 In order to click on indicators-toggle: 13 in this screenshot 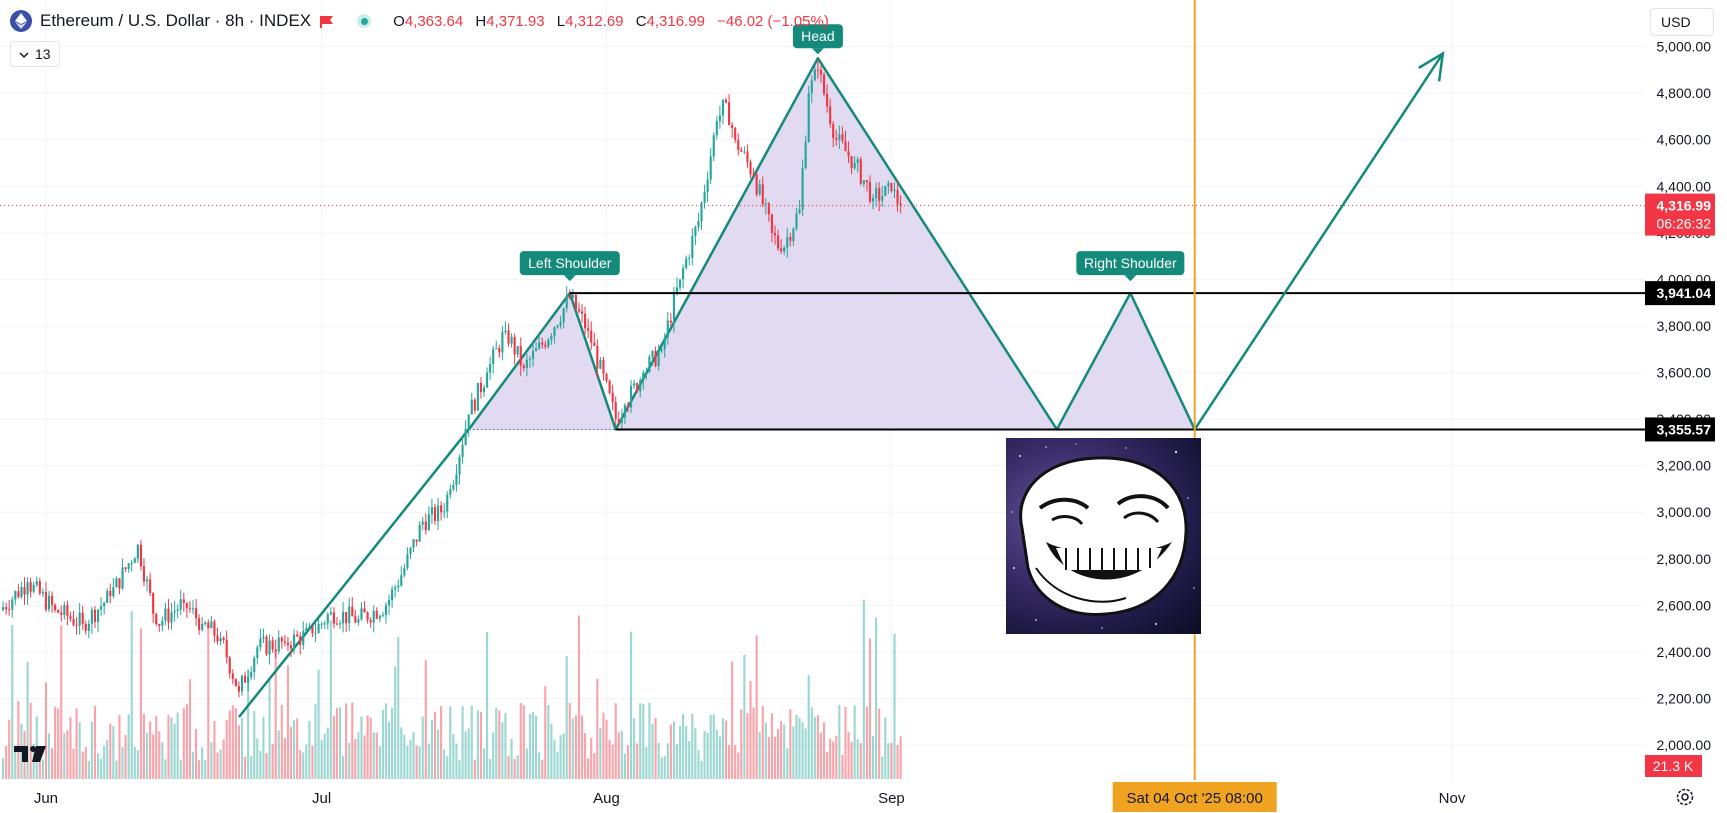, I will do `click(35, 54)`.